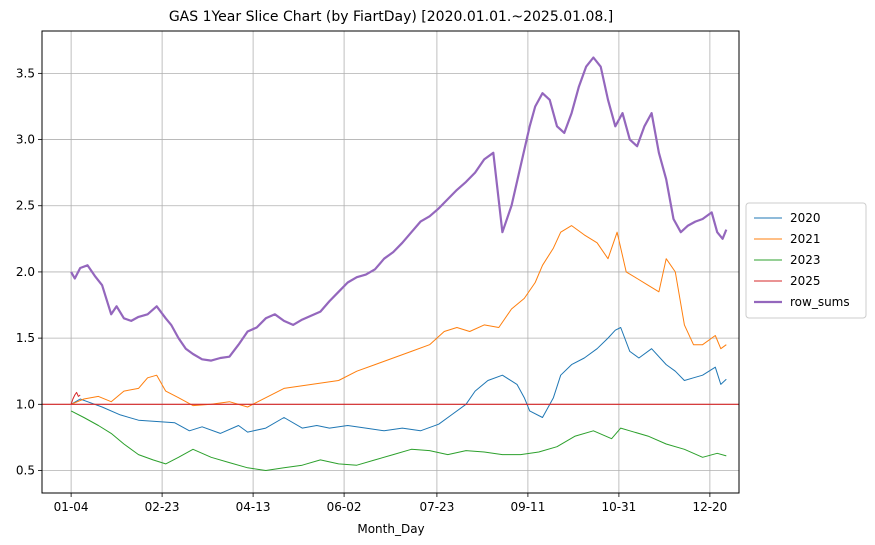 Image resolution: width=875 pixels, height=545 pixels. I want to click on y-tick-label: 2.0, so click(25, 272).